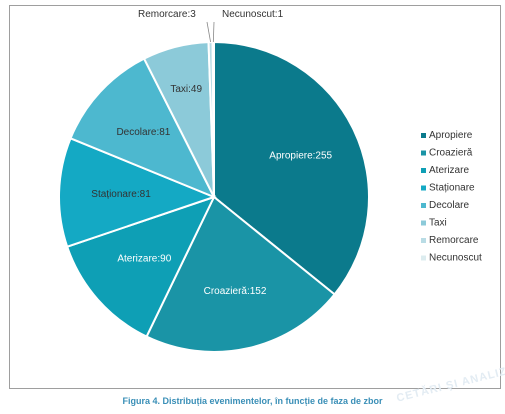 This screenshot has width=505, height=414. Describe the element at coordinates (213, 32) in the screenshot. I see `leader-line-necunoscut` at that location.